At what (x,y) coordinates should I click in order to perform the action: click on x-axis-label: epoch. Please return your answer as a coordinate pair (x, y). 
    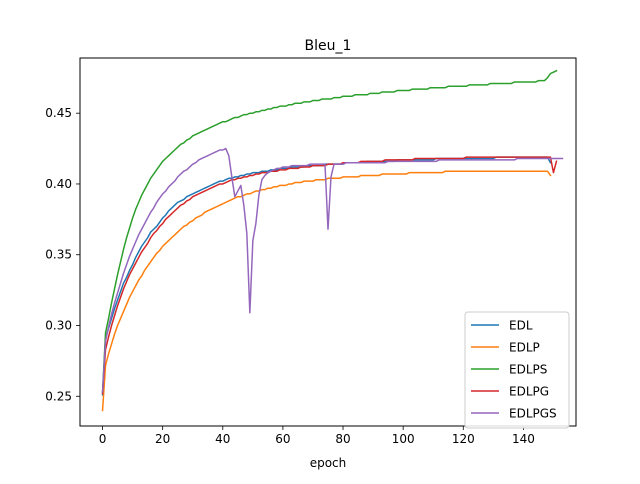
    Looking at the image, I should click on (328, 463).